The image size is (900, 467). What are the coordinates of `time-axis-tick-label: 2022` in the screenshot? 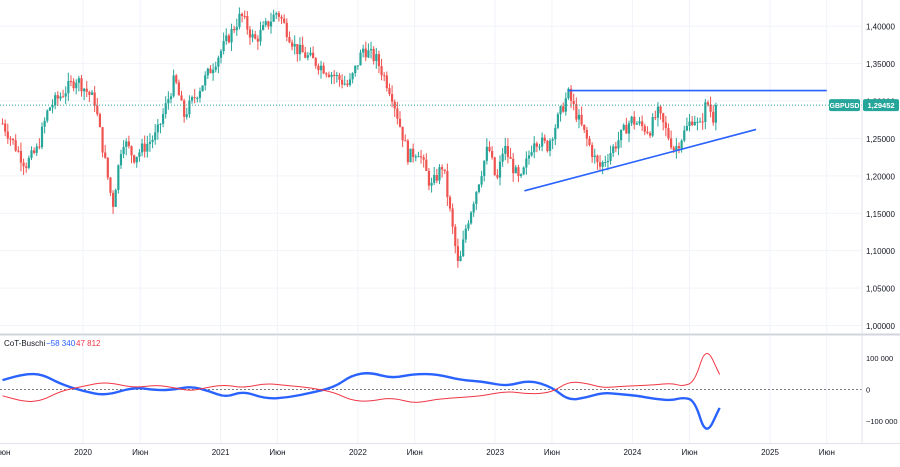 It's located at (358, 452).